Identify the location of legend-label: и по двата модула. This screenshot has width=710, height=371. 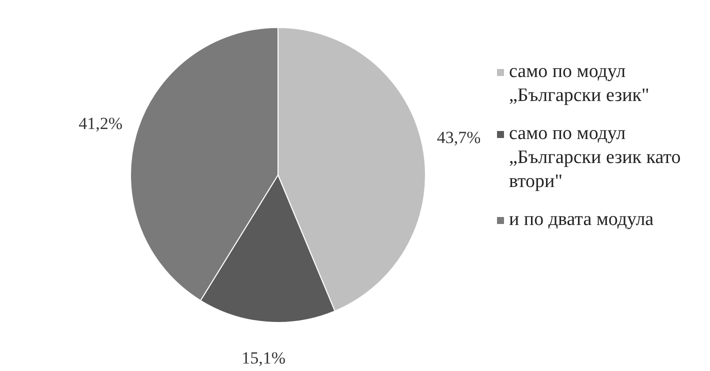
(581, 220).